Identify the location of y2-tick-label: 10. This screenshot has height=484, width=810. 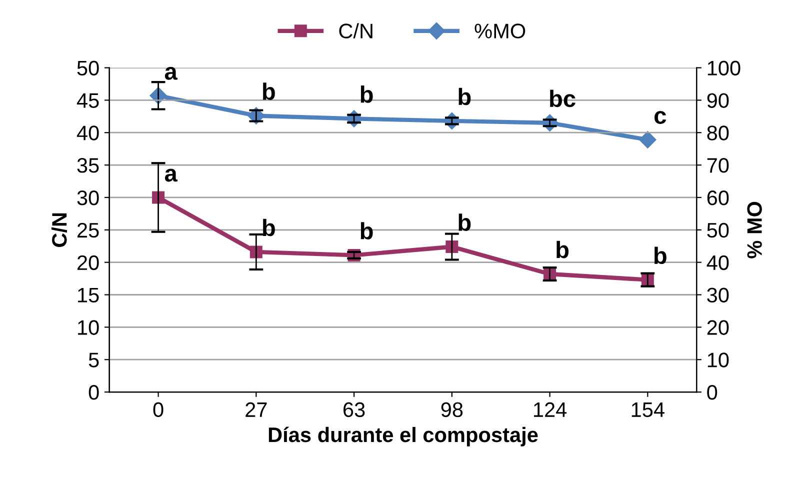
(718, 360).